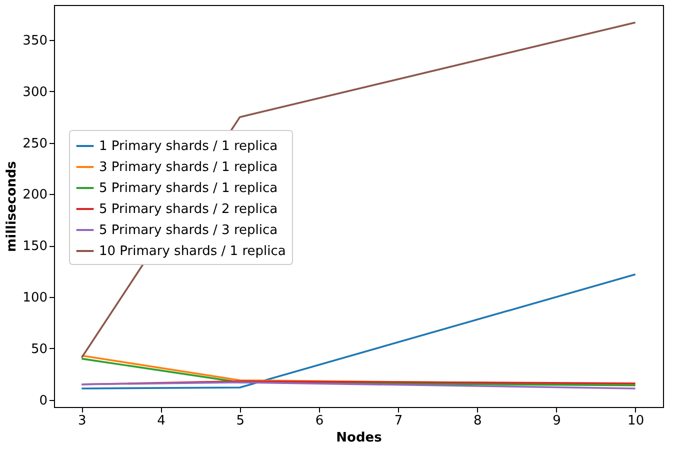 The height and width of the screenshot is (462, 687). Describe the element at coordinates (188, 230) in the screenshot. I see `legend-label: 5 Primary shards / 3 replica` at that location.